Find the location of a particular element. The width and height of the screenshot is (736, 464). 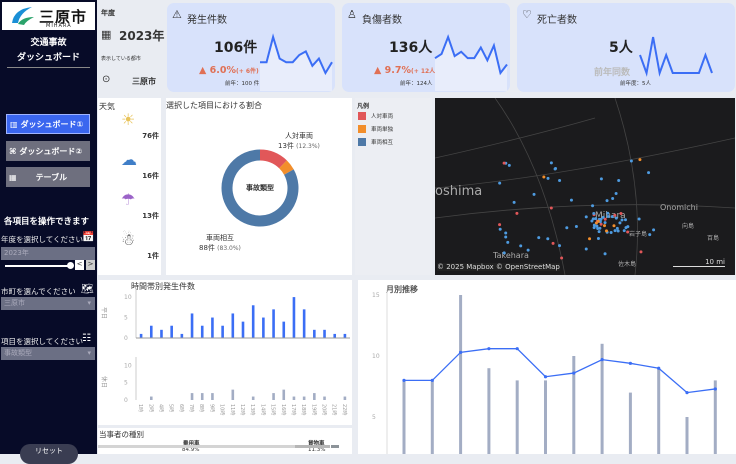

nav-dashboard-2: ⌘ ダッシュボード② is located at coordinates (48, 151).